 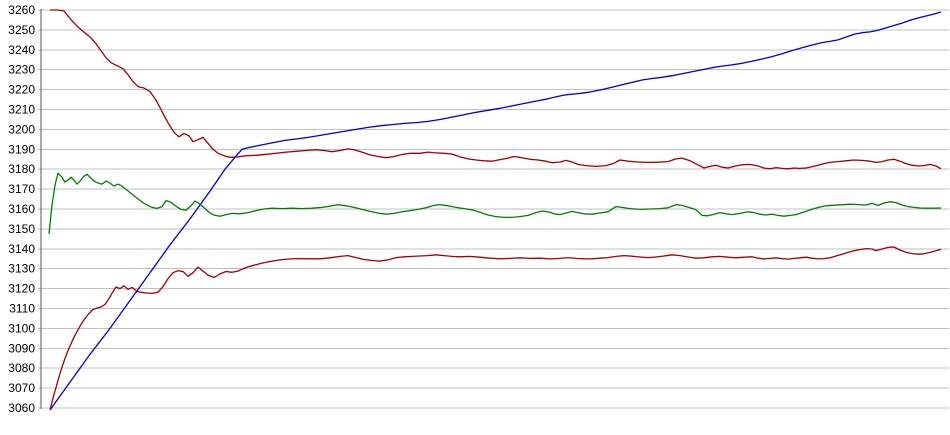 I want to click on y-axis-tick-label: 3220, so click(x=21, y=90).